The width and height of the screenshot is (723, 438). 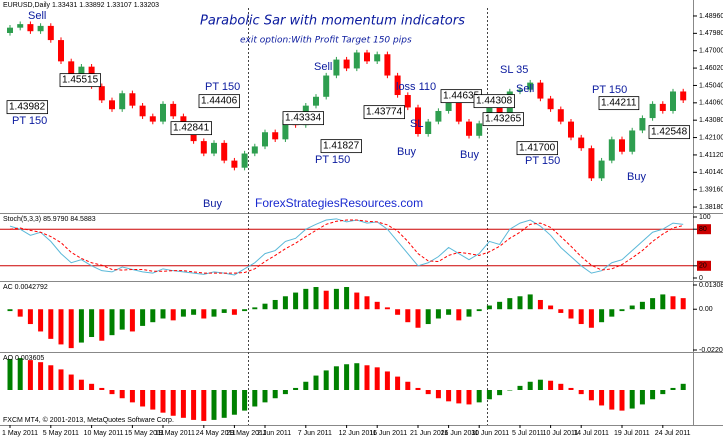 What do you see at coordinates (706, 309) in the screenshot?
I see `y-tick-label: 0.00` at bounding box center [706, 309].